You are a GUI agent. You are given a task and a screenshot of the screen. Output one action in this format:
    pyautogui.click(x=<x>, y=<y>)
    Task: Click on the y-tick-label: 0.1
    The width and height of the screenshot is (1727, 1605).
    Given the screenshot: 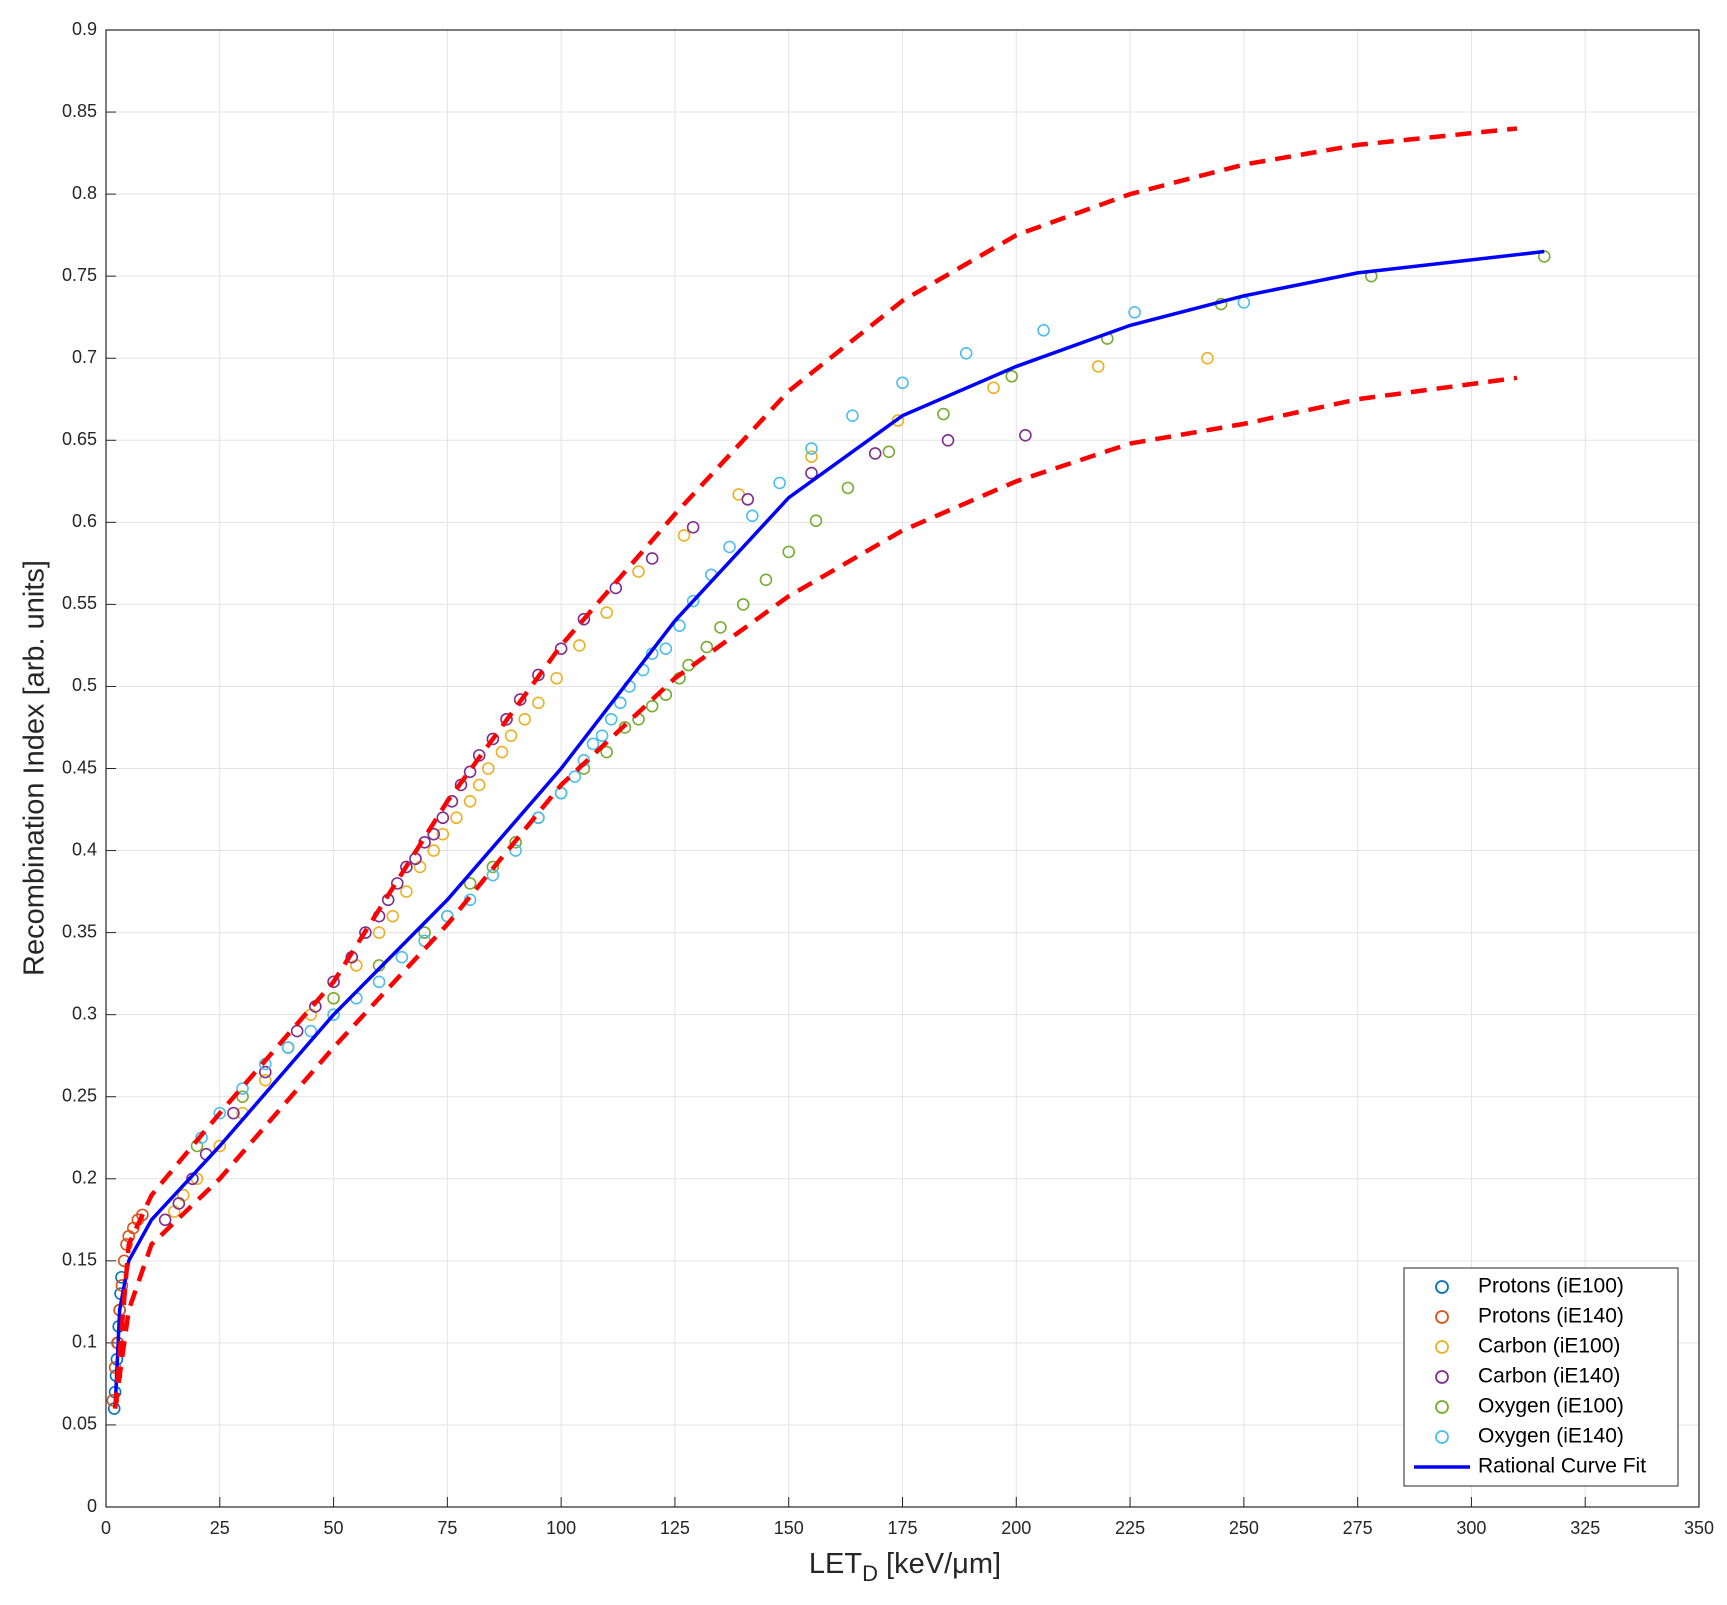 What is the action you would take?
    pyautogui.click(x=84, y=1342)
    